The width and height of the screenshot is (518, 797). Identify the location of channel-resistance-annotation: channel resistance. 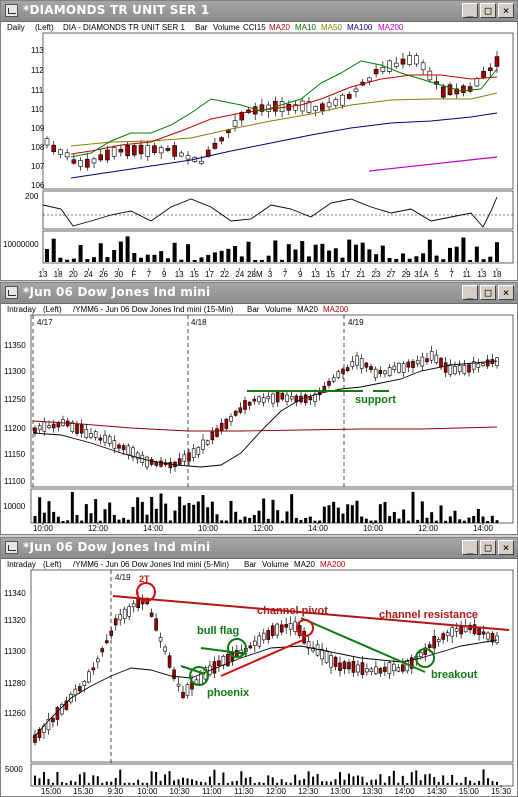
(428, 615).